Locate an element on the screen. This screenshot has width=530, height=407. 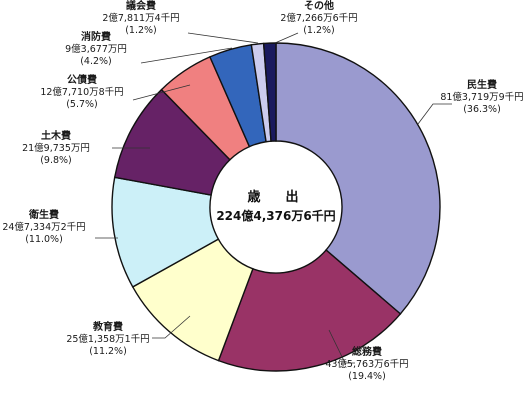
slice-name-8: 議会費 is located at coordinates (141, 6).